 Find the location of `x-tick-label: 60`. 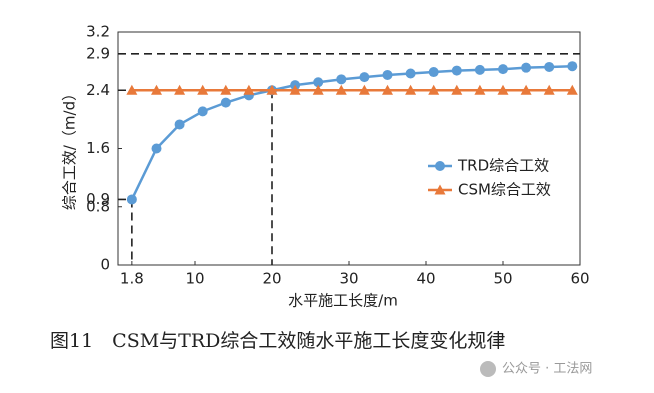

x-tick-label: 60 is located at coordinates (579, 279).